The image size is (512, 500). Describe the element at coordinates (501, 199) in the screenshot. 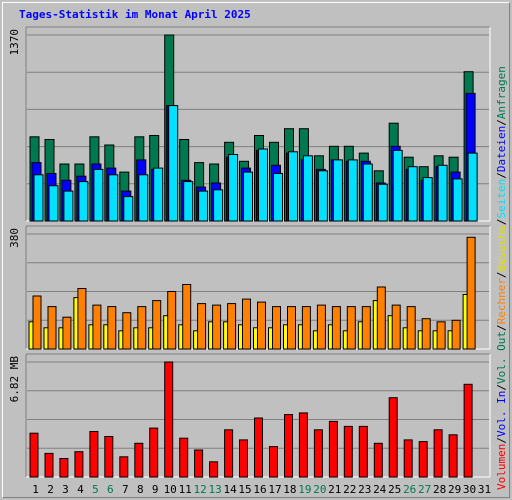

I see `legend-entry-10: Seiten` at that location.